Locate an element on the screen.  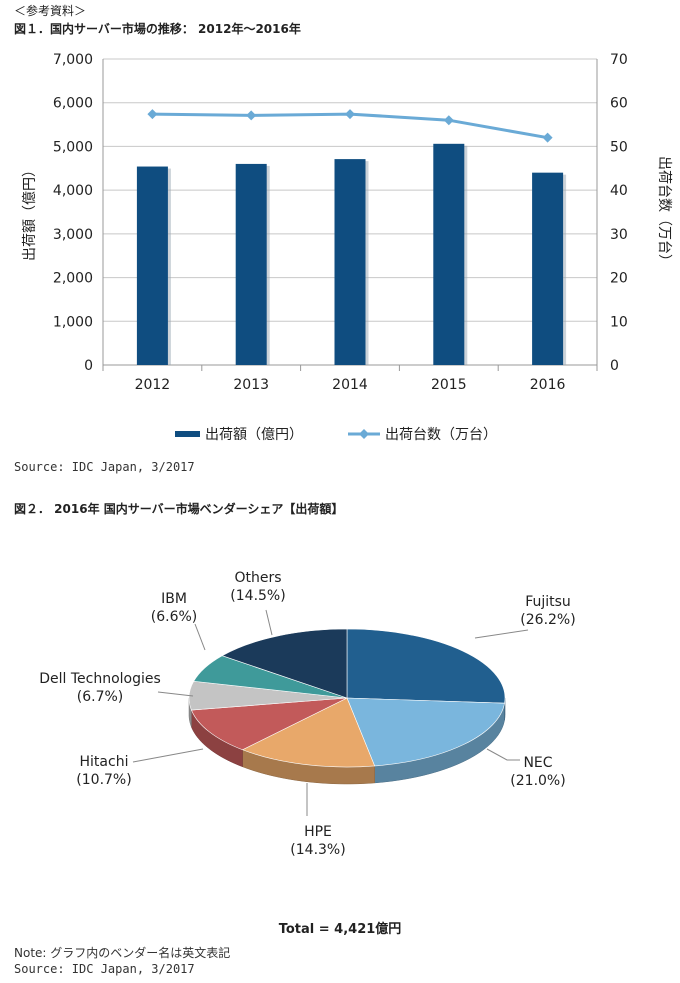
figure2-title: 図２． 2016年 国内サーバー市場ベンダーシェア【出荷額】 is located at coordinates (179, 509).